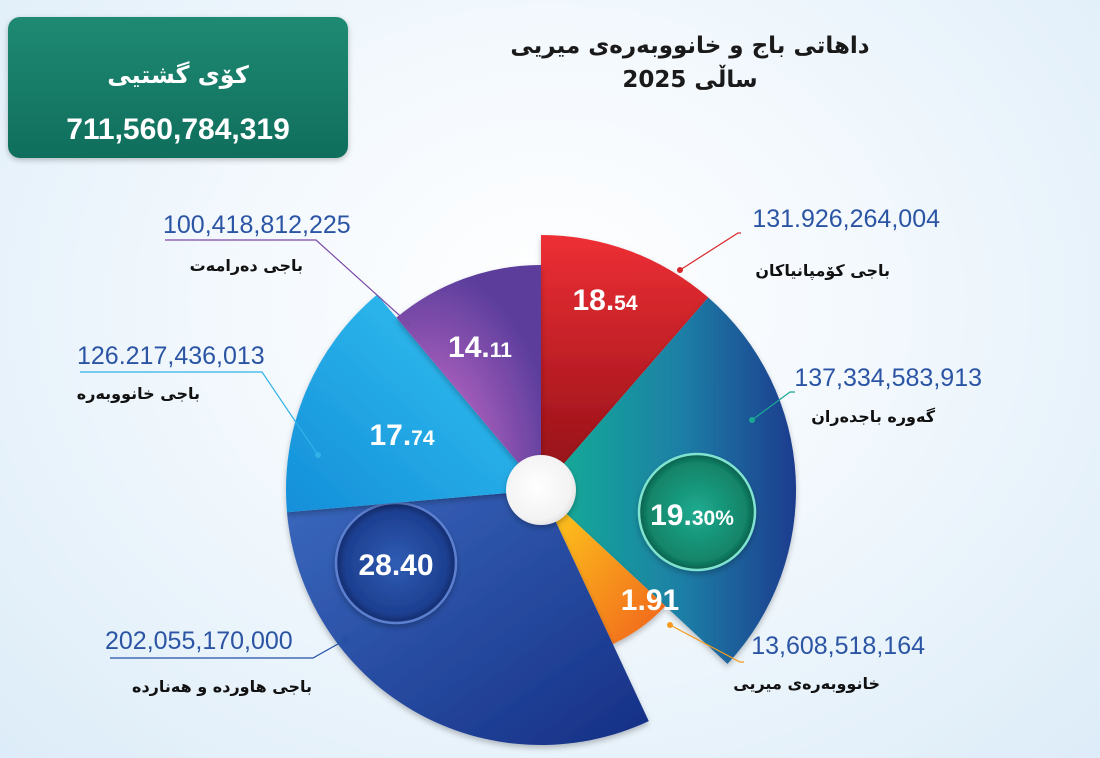  I want to click on title-line-1: داهاتی باج و خانووبەرەی میریی, so click(690, 46).